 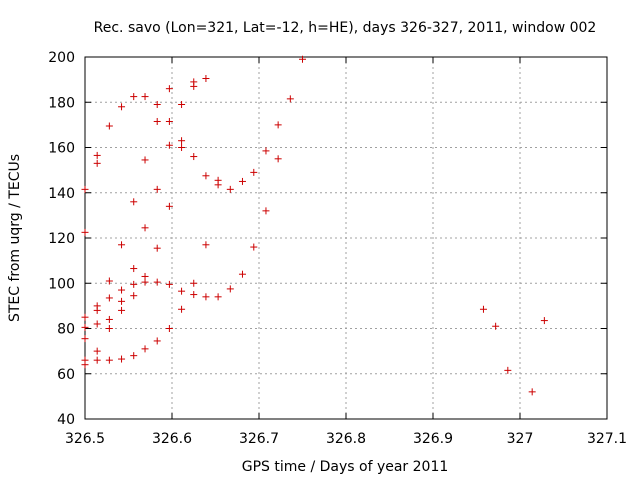 What do you see at coordinates (259, 439) in the screenshot?
I see `x-tick-label: 326.7` at bounding box center [259, 439].